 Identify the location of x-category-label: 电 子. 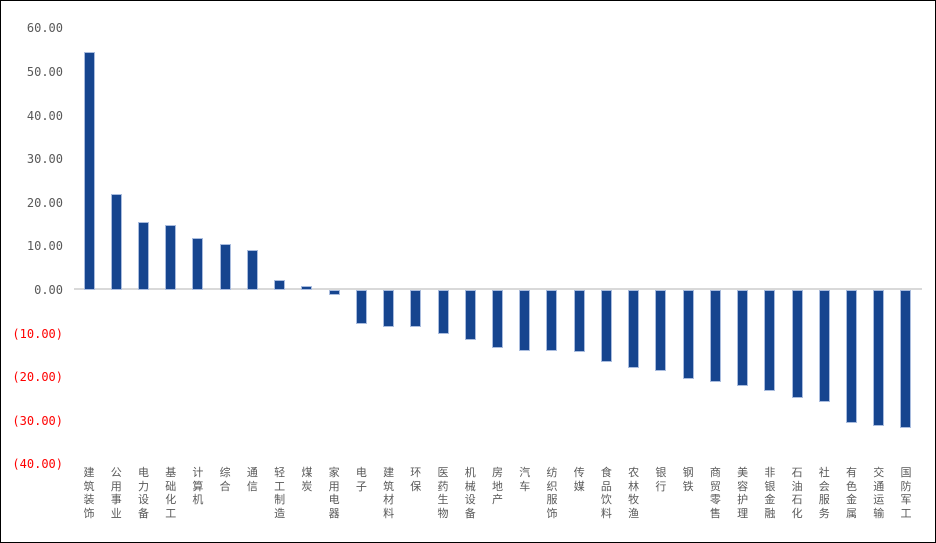
(361, 480).